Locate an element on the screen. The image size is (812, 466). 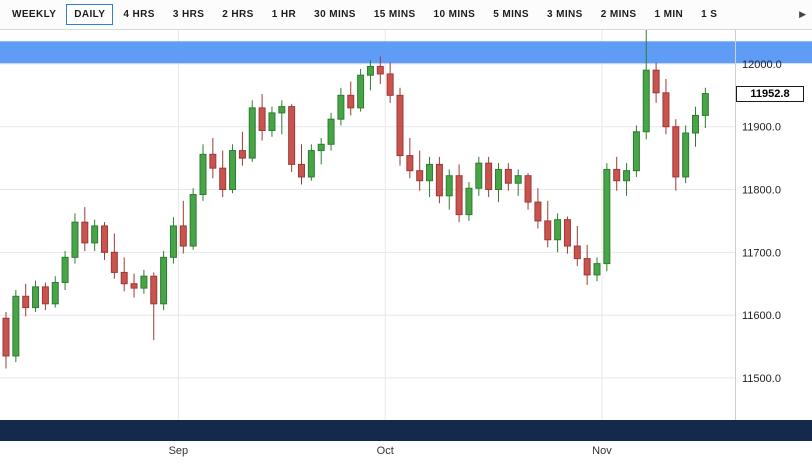
x-axis-label: Oct is located at coordinates (385, 451).